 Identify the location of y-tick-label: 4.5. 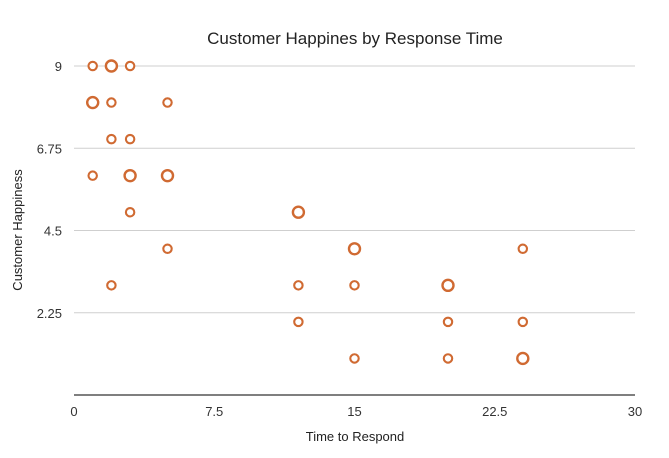
(53, 231).